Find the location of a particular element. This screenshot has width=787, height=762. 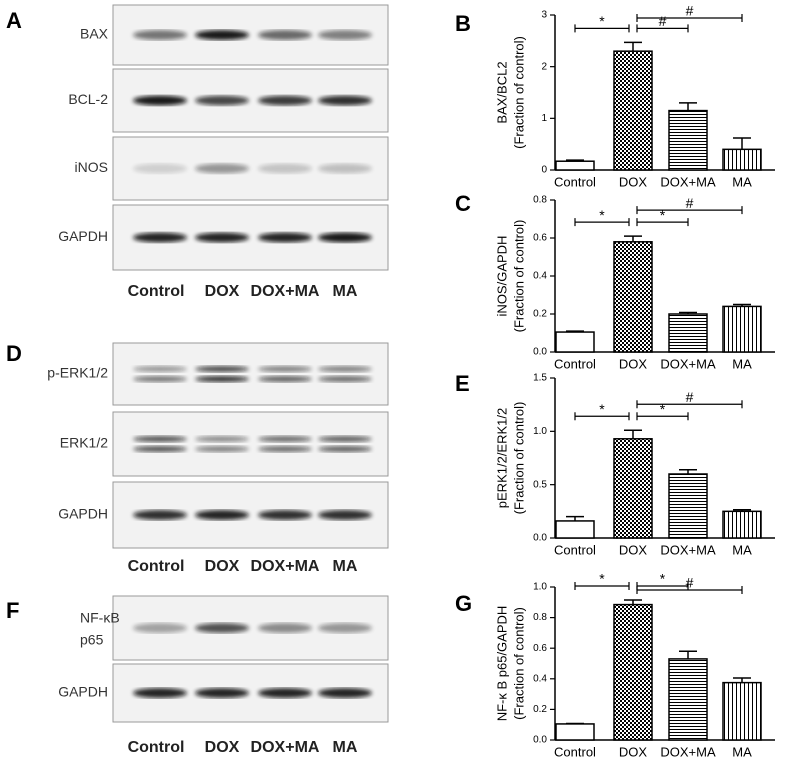

row-label: BCL-2 is located at coordinates (88, 99).